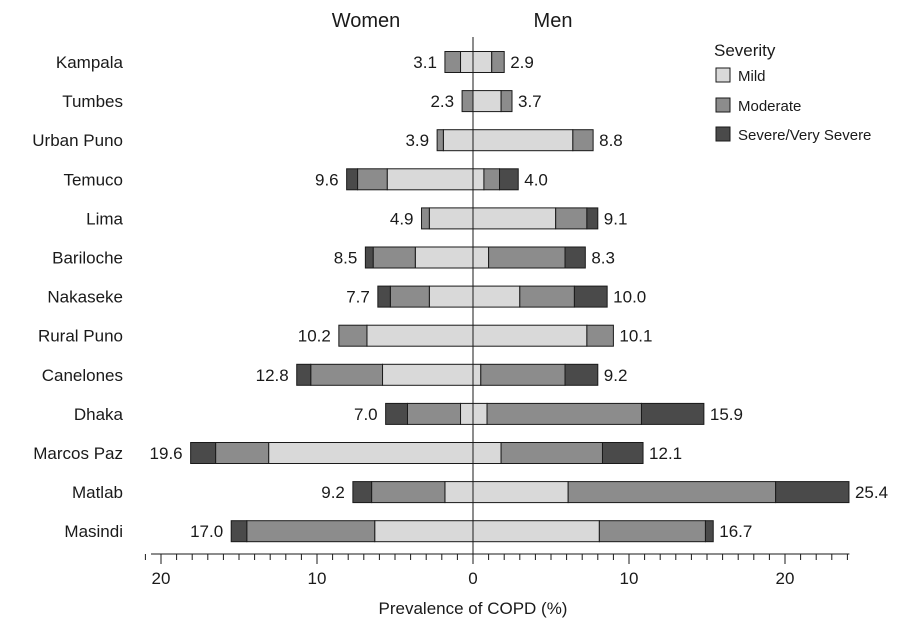 Image resolution: width=907 pixels, height=624 pixels. What do you see at coordinates (785, 578) in the screenshot?
I see `tick-label: 20` at bounding box center [785, 578].